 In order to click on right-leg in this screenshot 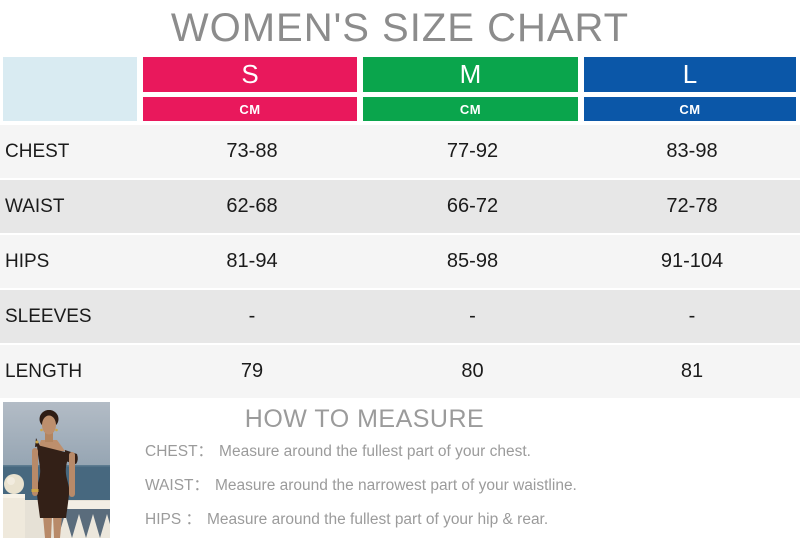, I will do `click(57, 527)`.